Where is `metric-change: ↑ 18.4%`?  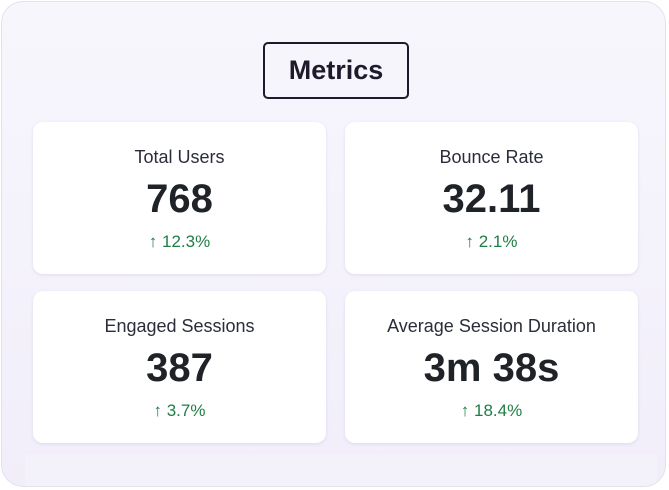 metric-change: ↑ 18.4% is located at coordinates (491, 410).